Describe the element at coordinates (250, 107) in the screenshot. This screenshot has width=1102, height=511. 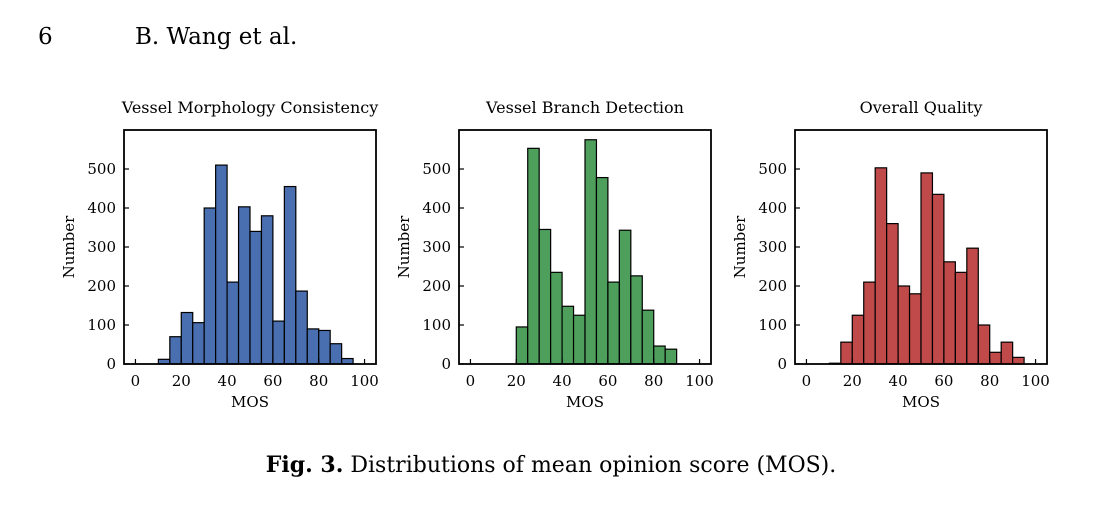
I see `chart-title: Vessel Morphology Consistency` at that location.